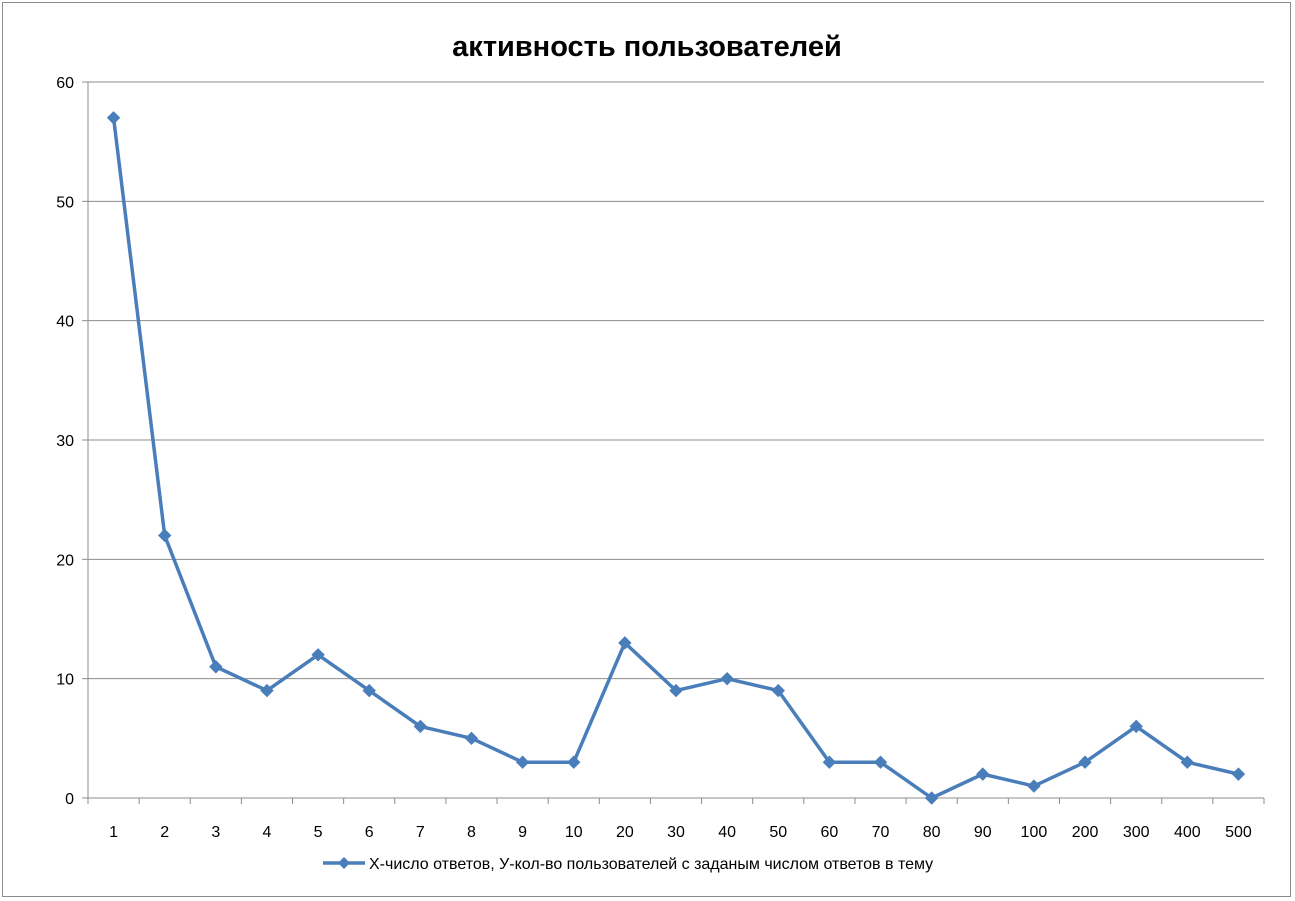  I want to click on x-tick-label-100: 100, so click(1034, 832).